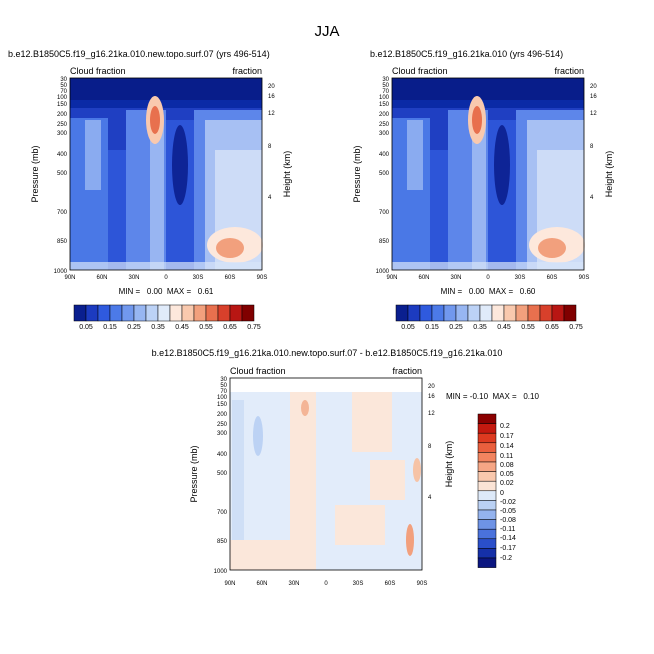 The image size is (654, 654). Describe the element at coordinates (592, 198) in the screenshot. I see `panel-2-y2tick: 4` at that location.